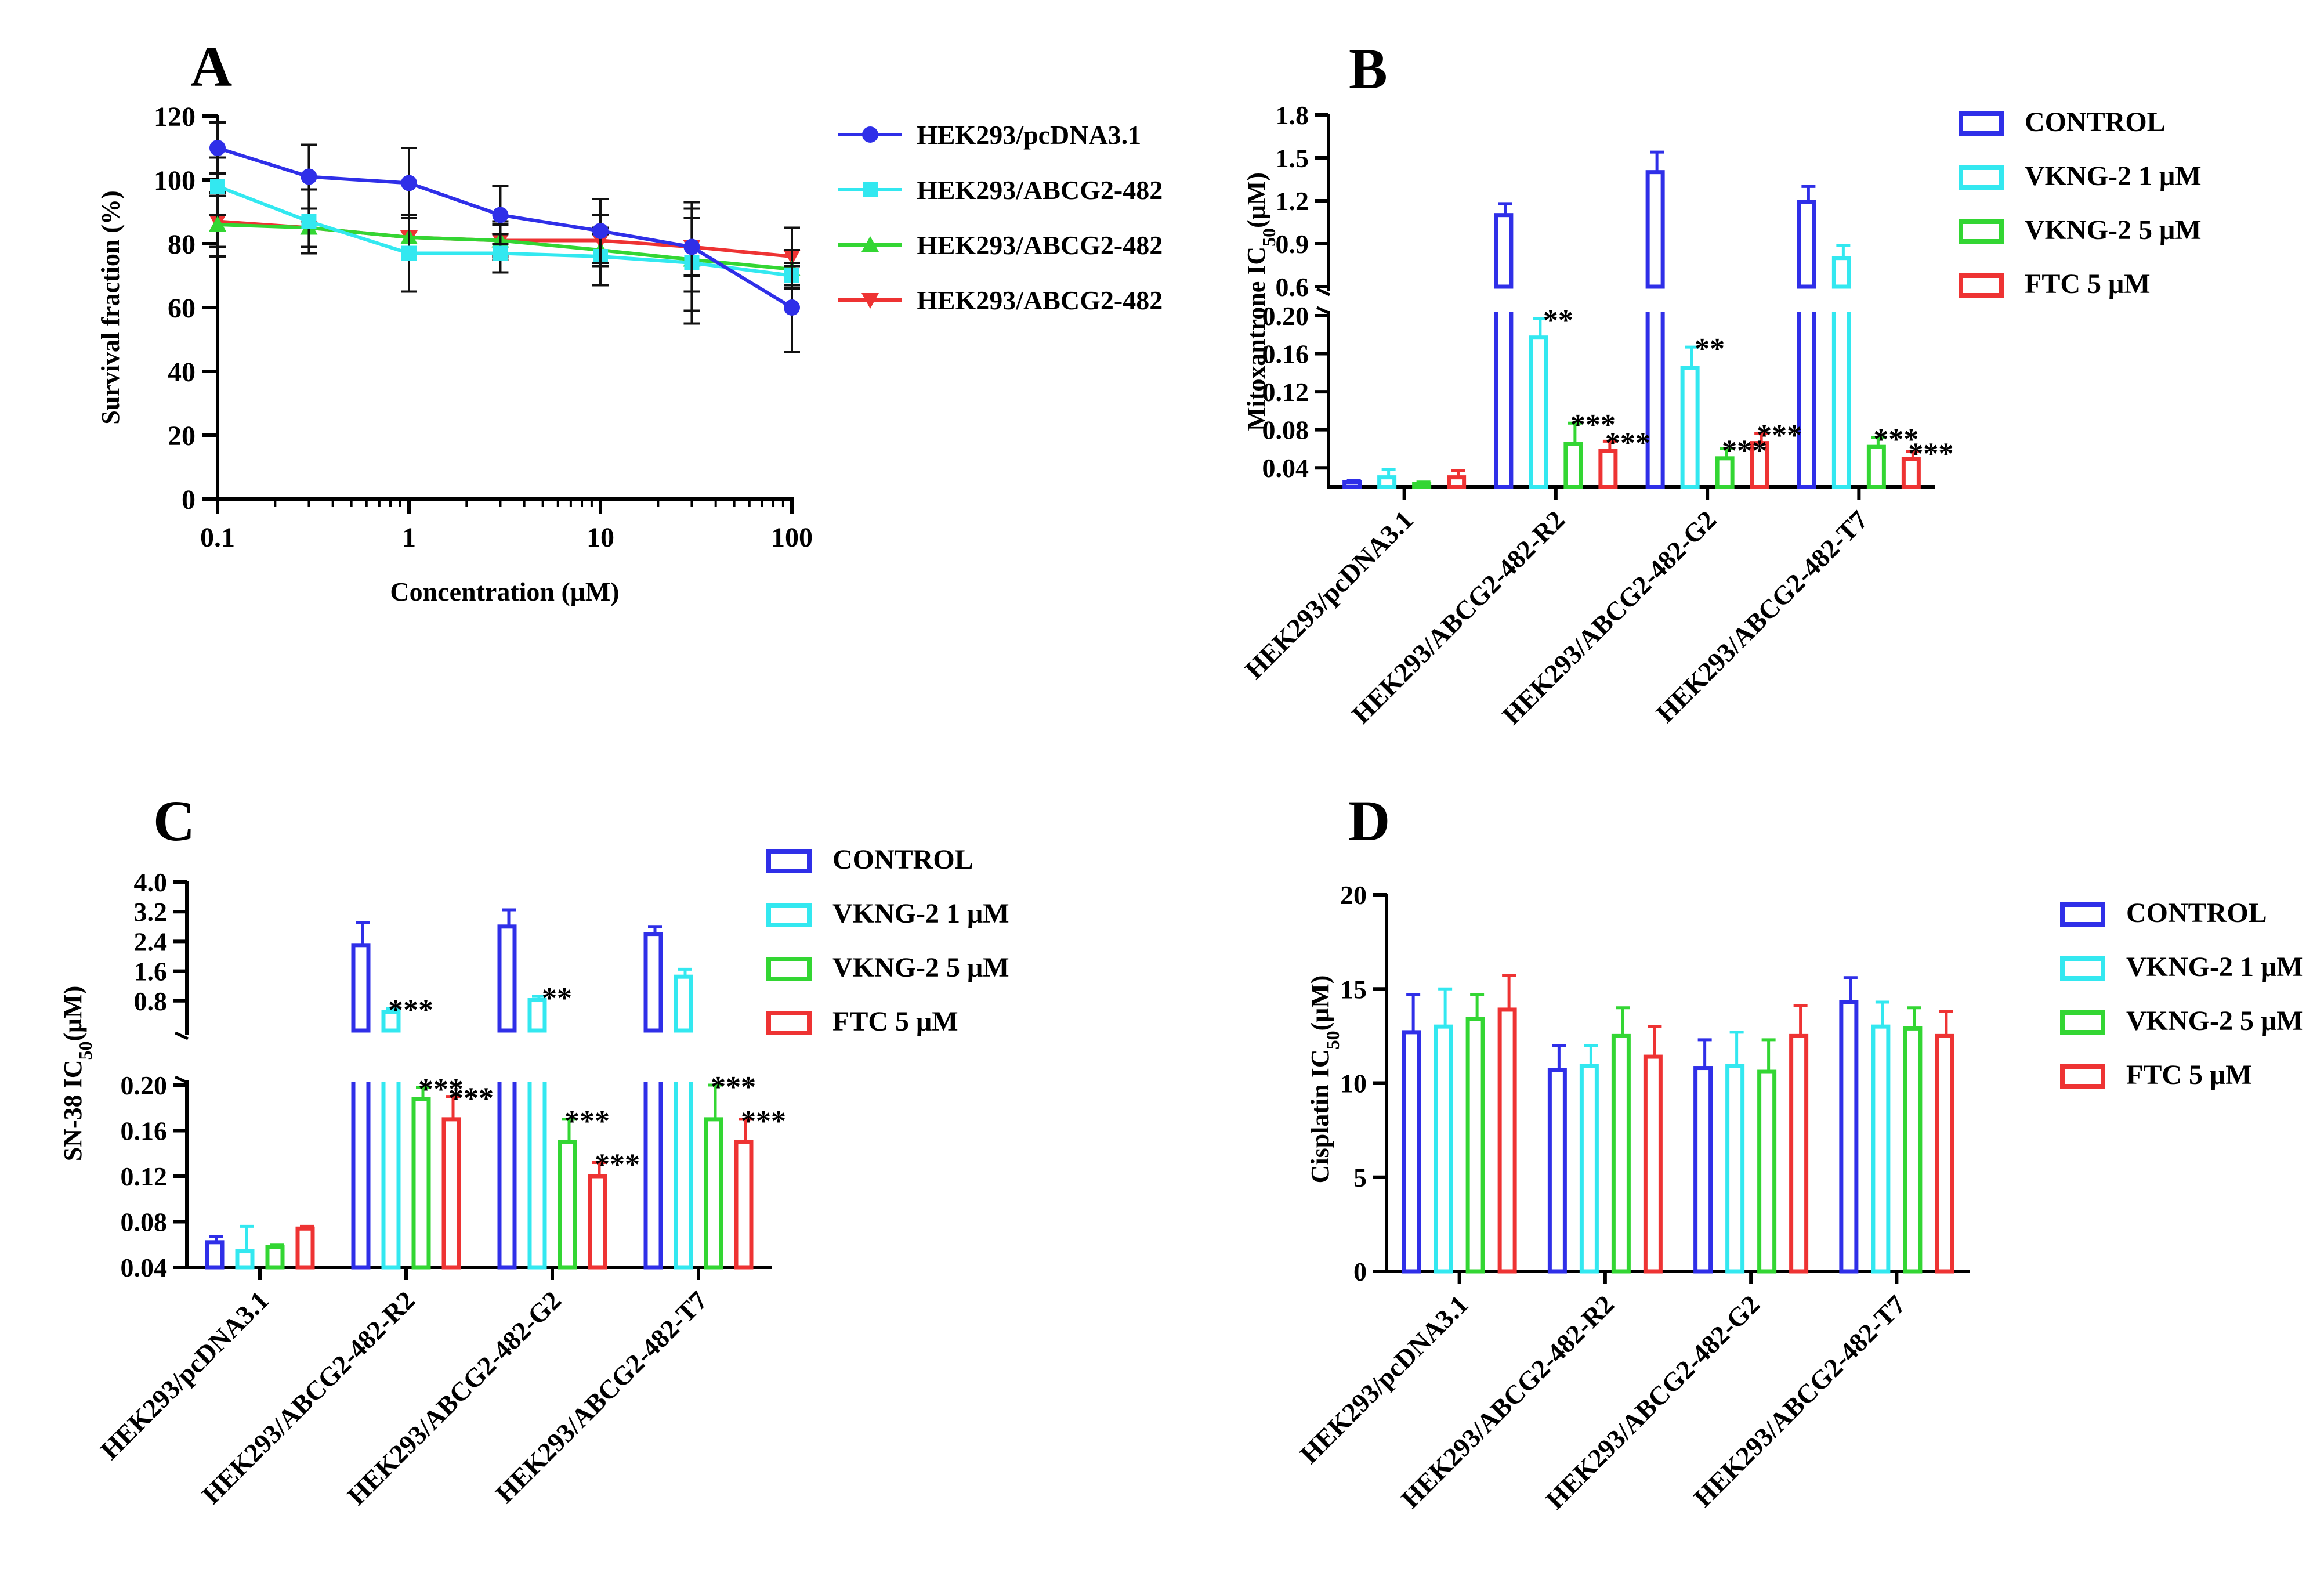 This screenshot has height=1576, width=2324. Describe the element at coordinates (1040, 190) in the screenshot. I see `legend-label-1: HEK293/ABCG2-482` at that location.